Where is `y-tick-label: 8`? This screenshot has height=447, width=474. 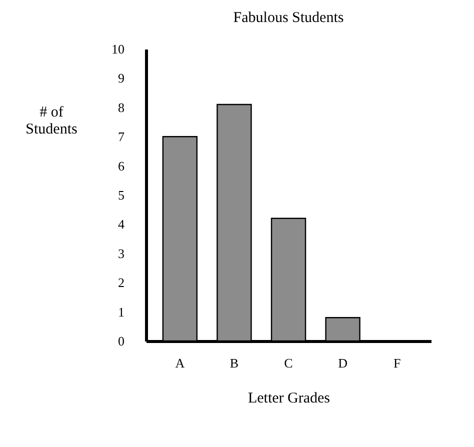 y-tick-label: 8 is located at coordinates (121, 107).